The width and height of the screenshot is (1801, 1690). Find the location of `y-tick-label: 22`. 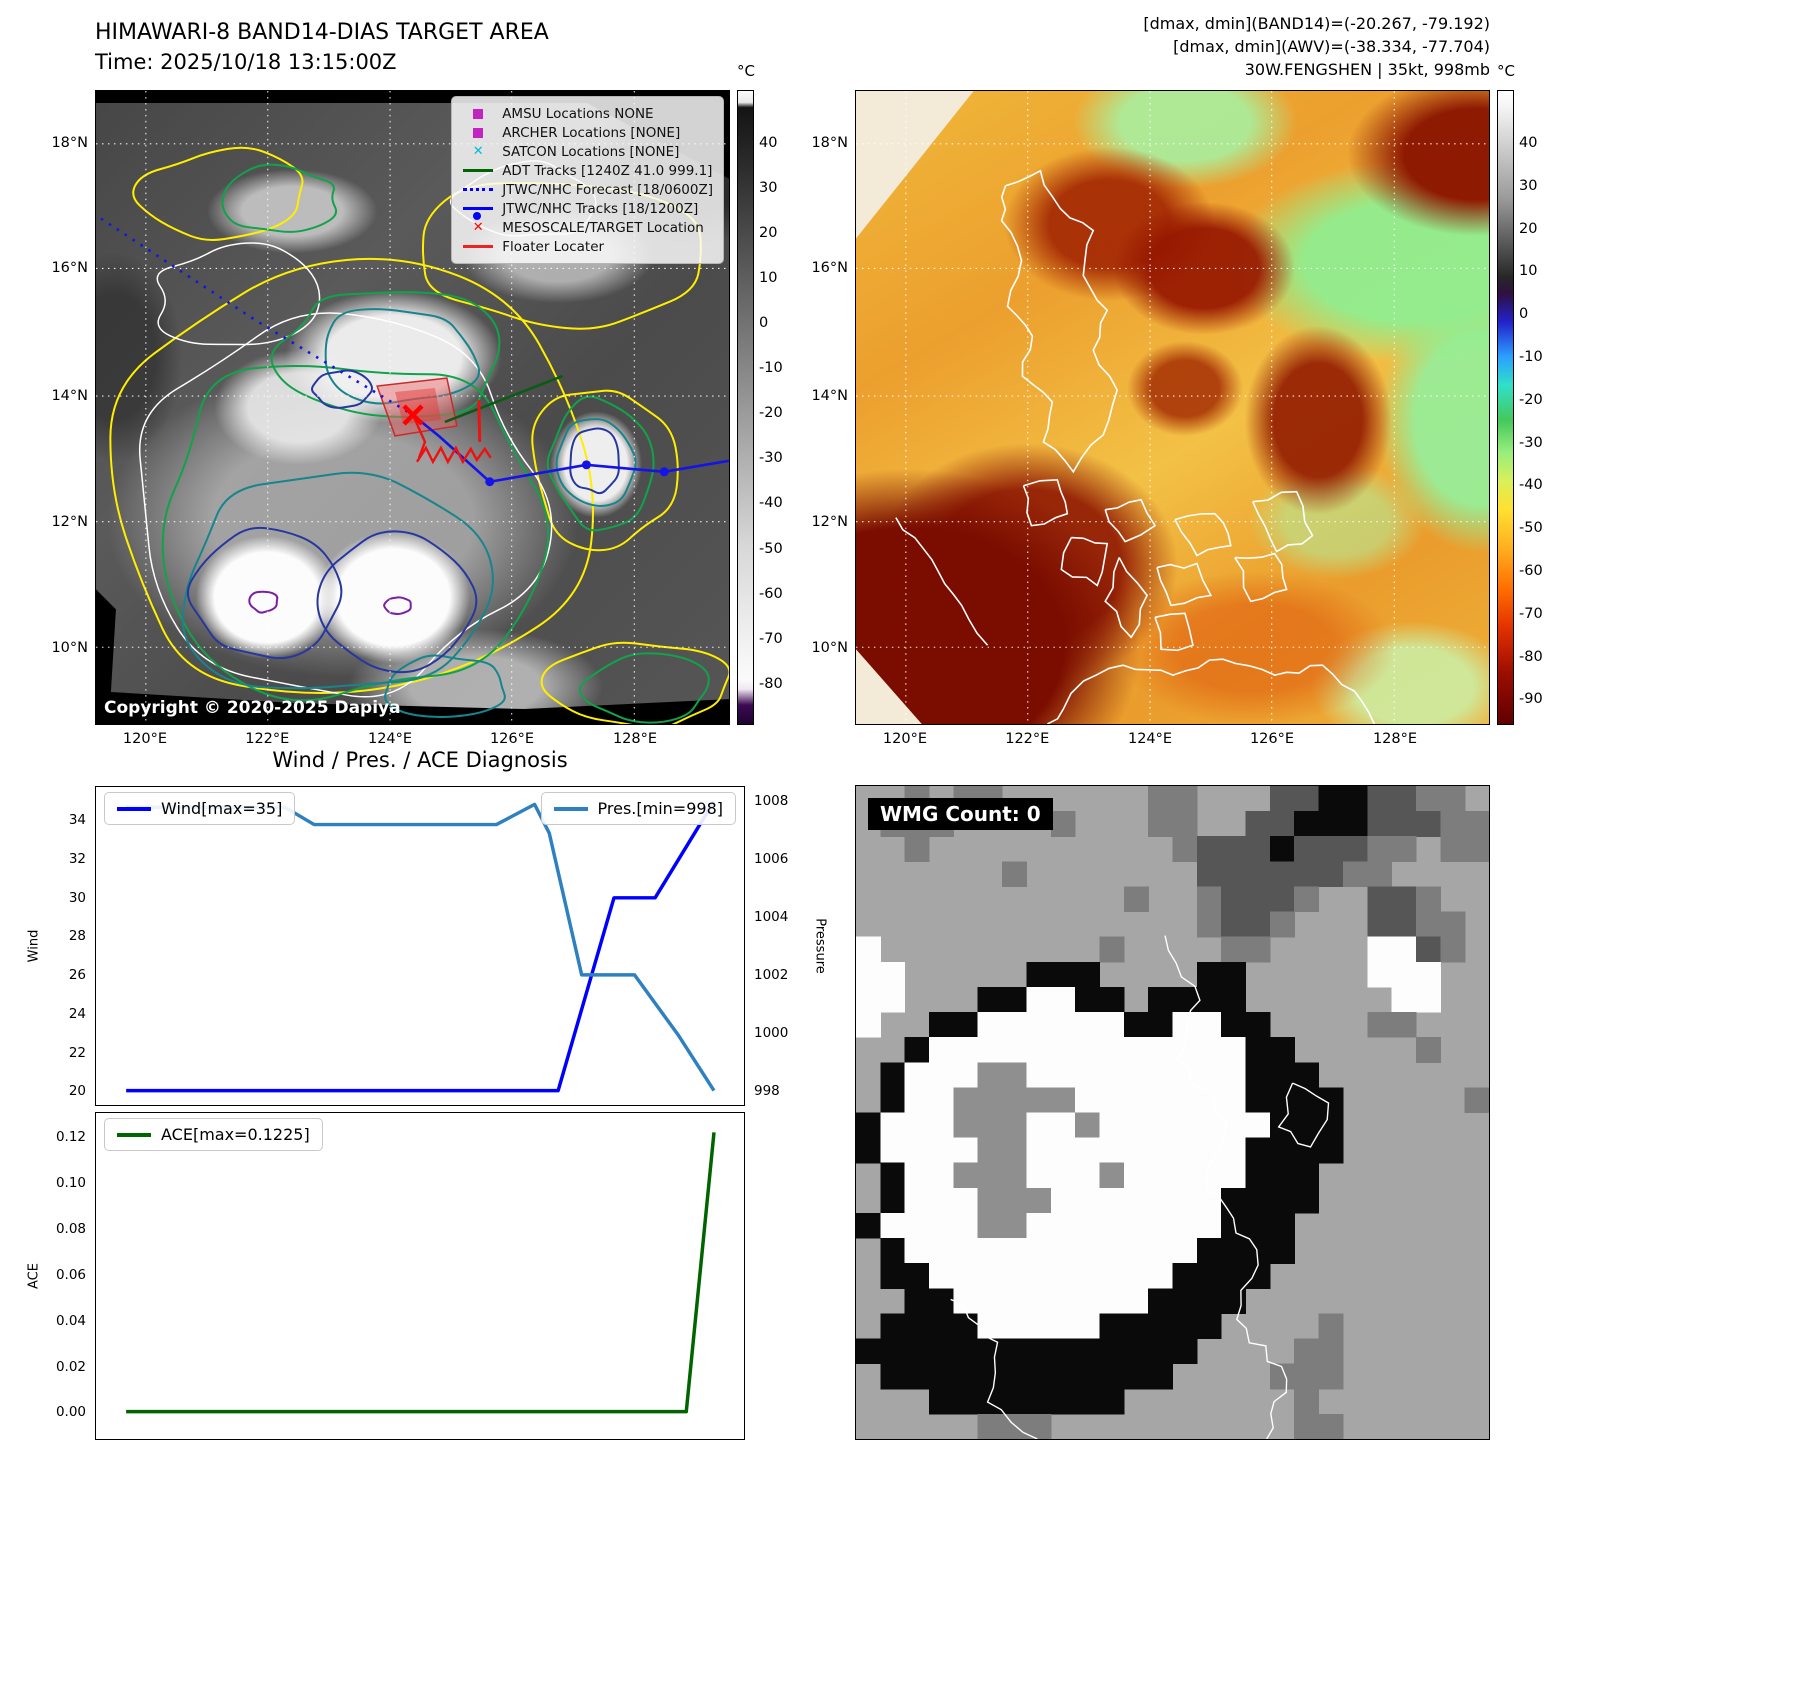

y-tick-label: 22 is located at coordinates (77, 1052).